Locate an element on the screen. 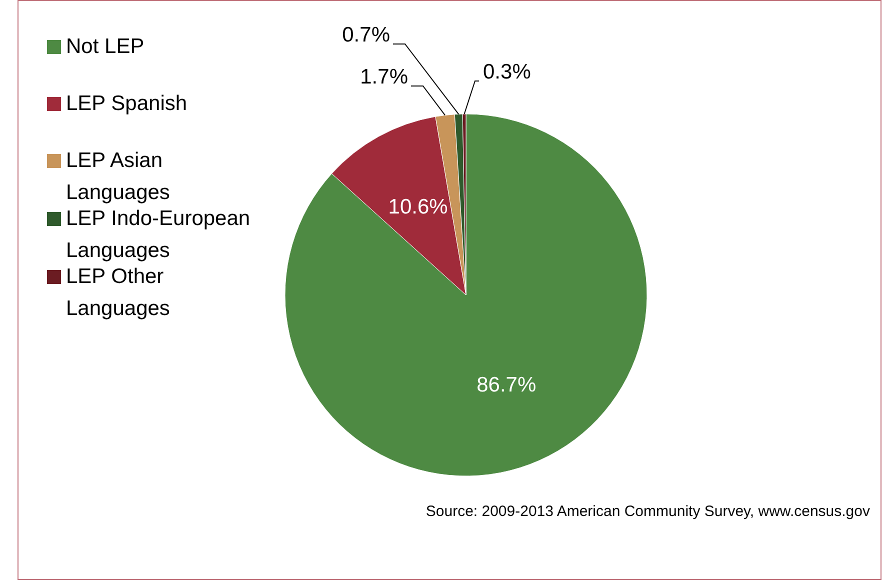 This screenshot has width=884, height=581. pie-slice is located at coordinates (398, 206).